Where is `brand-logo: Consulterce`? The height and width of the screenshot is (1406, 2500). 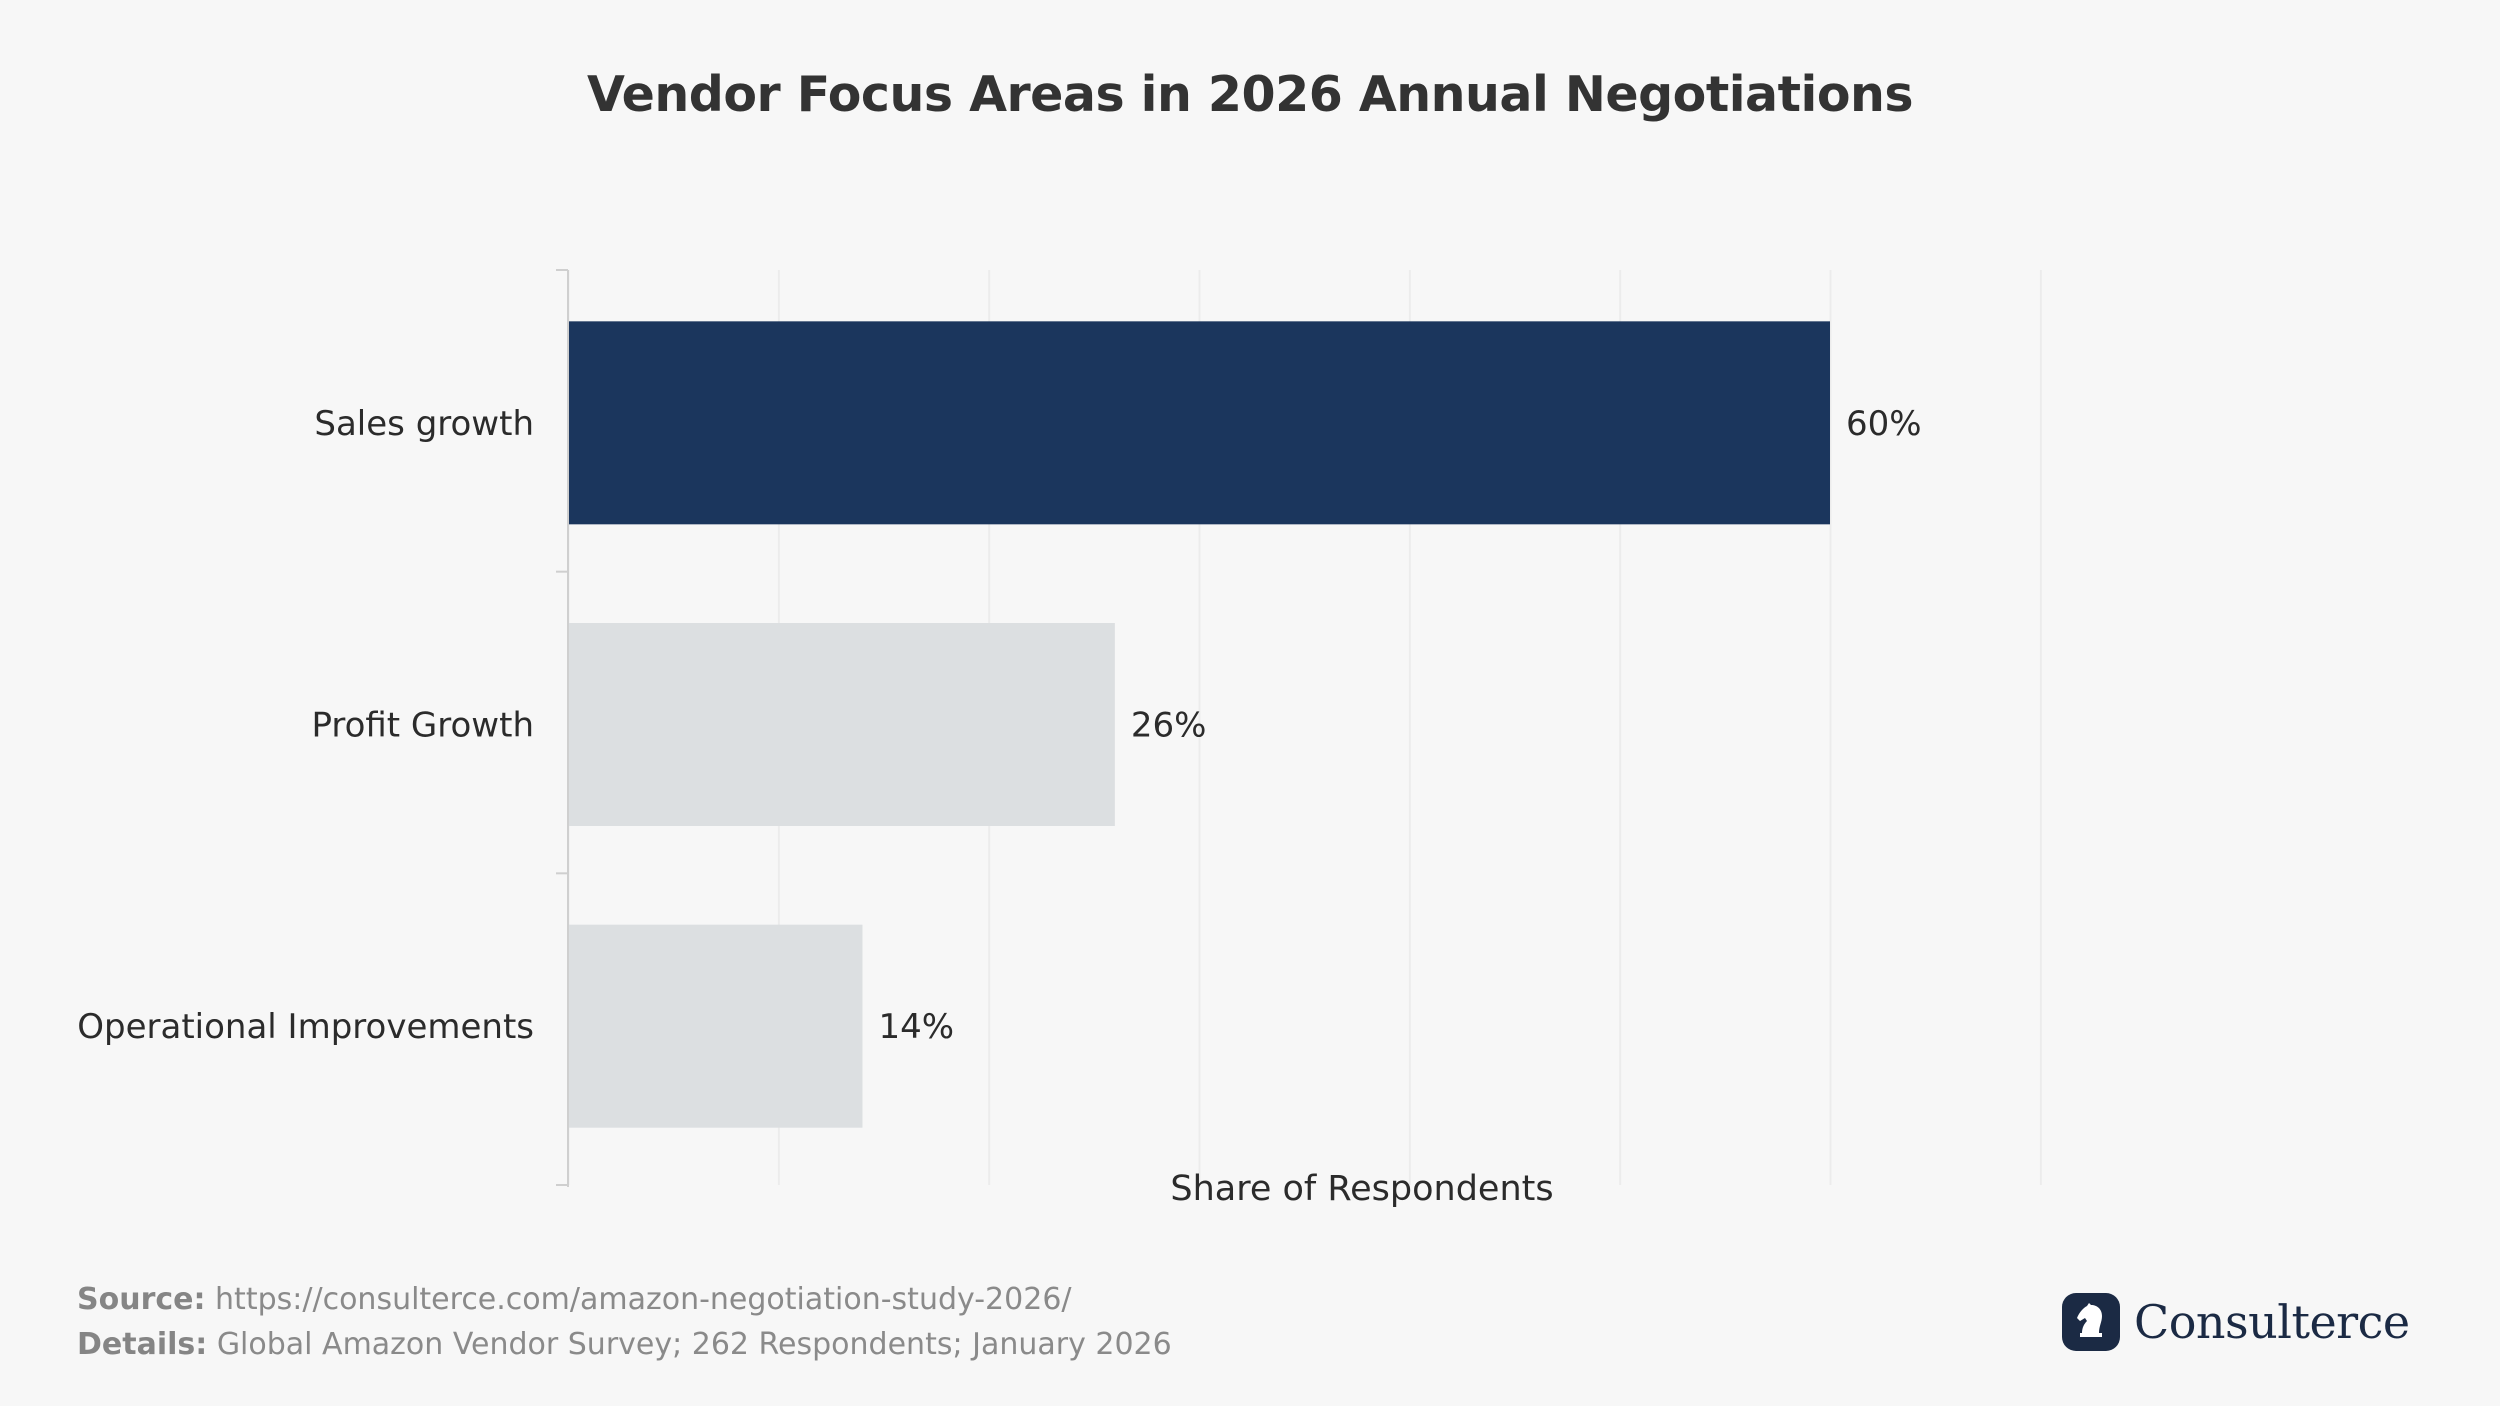
brand-logo: Consulterce is located at coordinates (2236, 1322).